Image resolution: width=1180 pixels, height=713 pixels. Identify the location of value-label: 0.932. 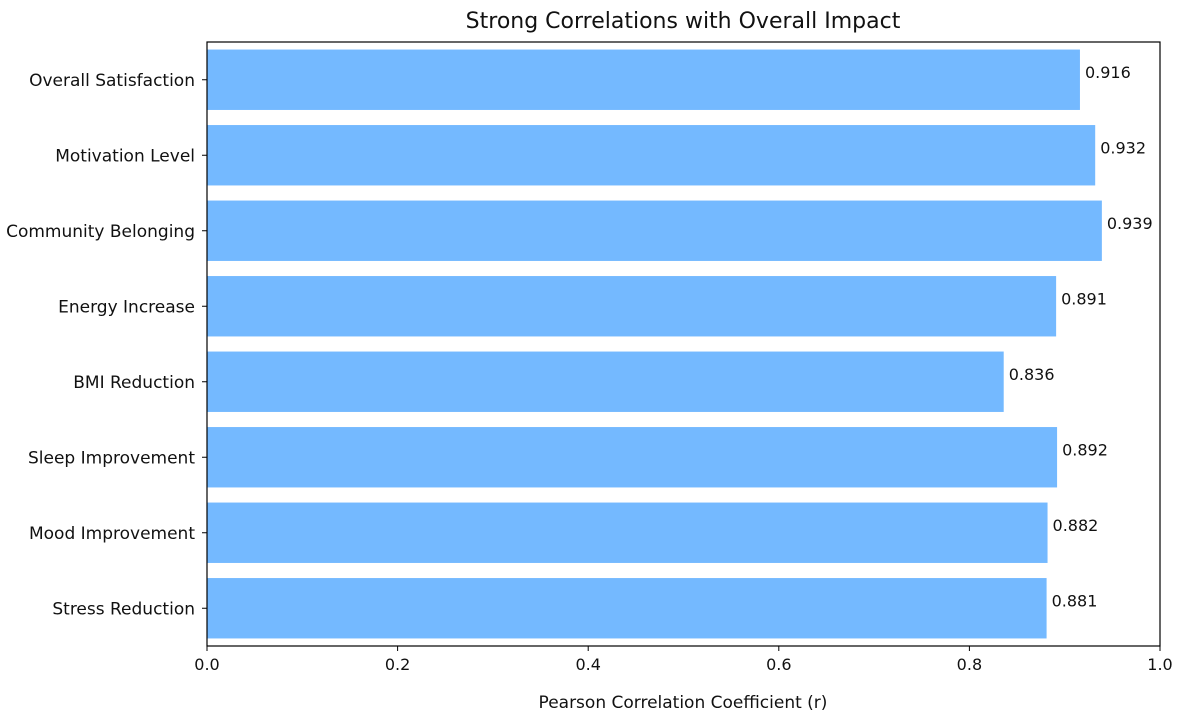
(1123, 147).